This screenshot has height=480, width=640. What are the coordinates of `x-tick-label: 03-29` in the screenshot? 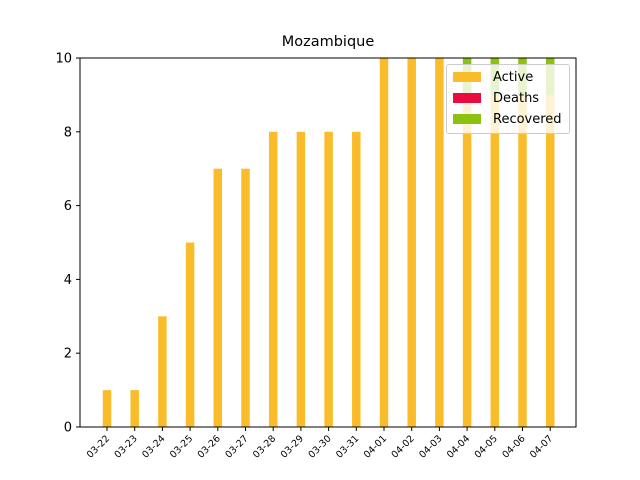 It's located at (292, 446).